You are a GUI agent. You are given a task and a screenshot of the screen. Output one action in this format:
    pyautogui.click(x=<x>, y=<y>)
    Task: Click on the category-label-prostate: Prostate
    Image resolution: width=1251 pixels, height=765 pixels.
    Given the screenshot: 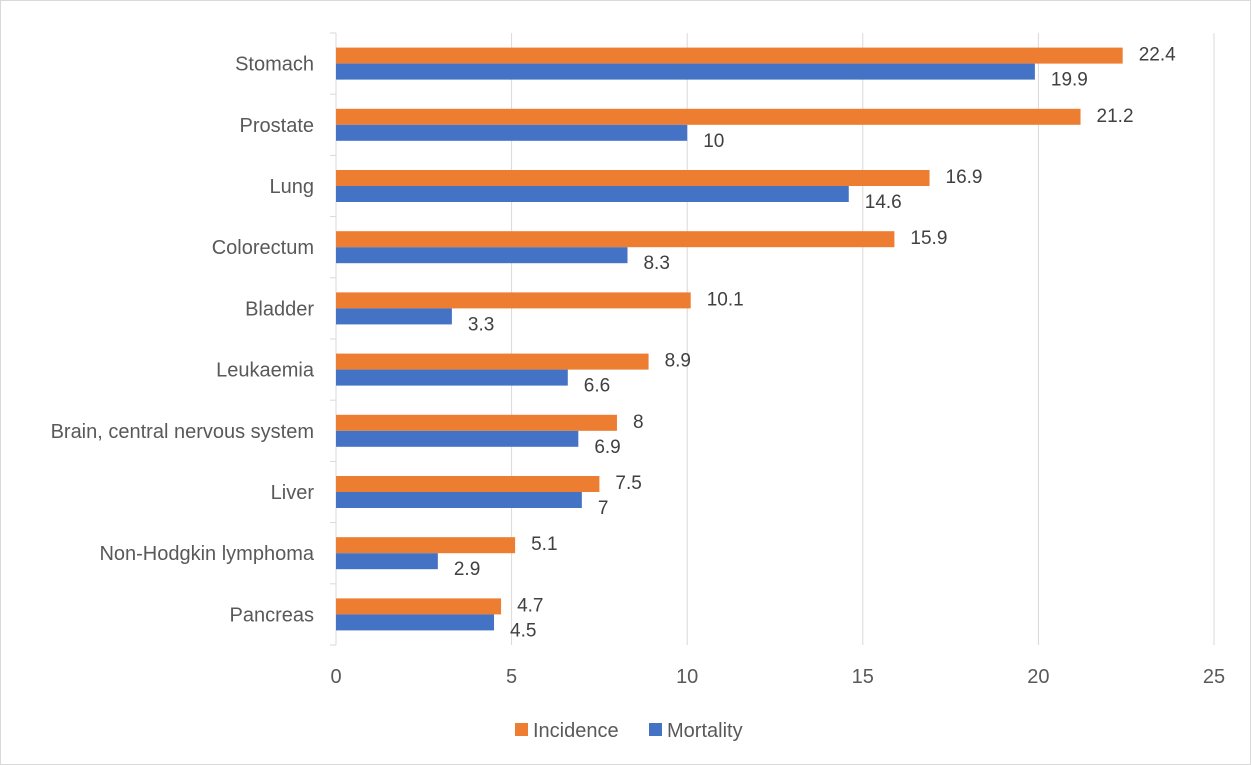 What is the action you would take?
    pyautogui.click(x=277, y=126)
    